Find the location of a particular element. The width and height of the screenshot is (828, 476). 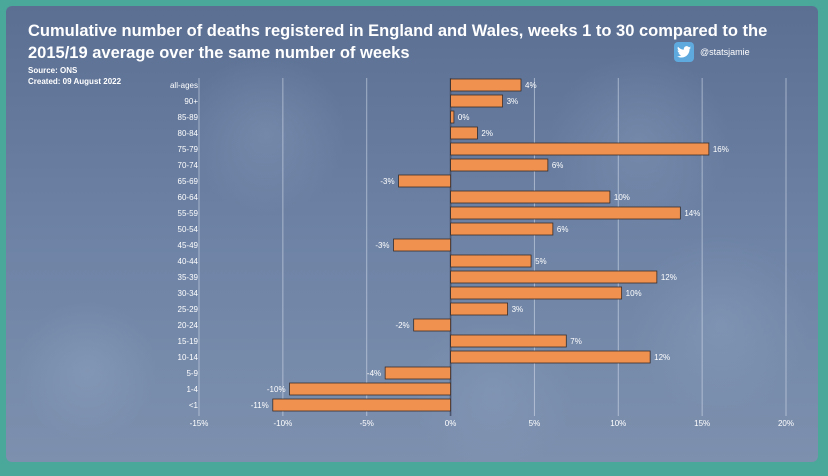

category-label: 10-14 is located at coordinates (188, 357).